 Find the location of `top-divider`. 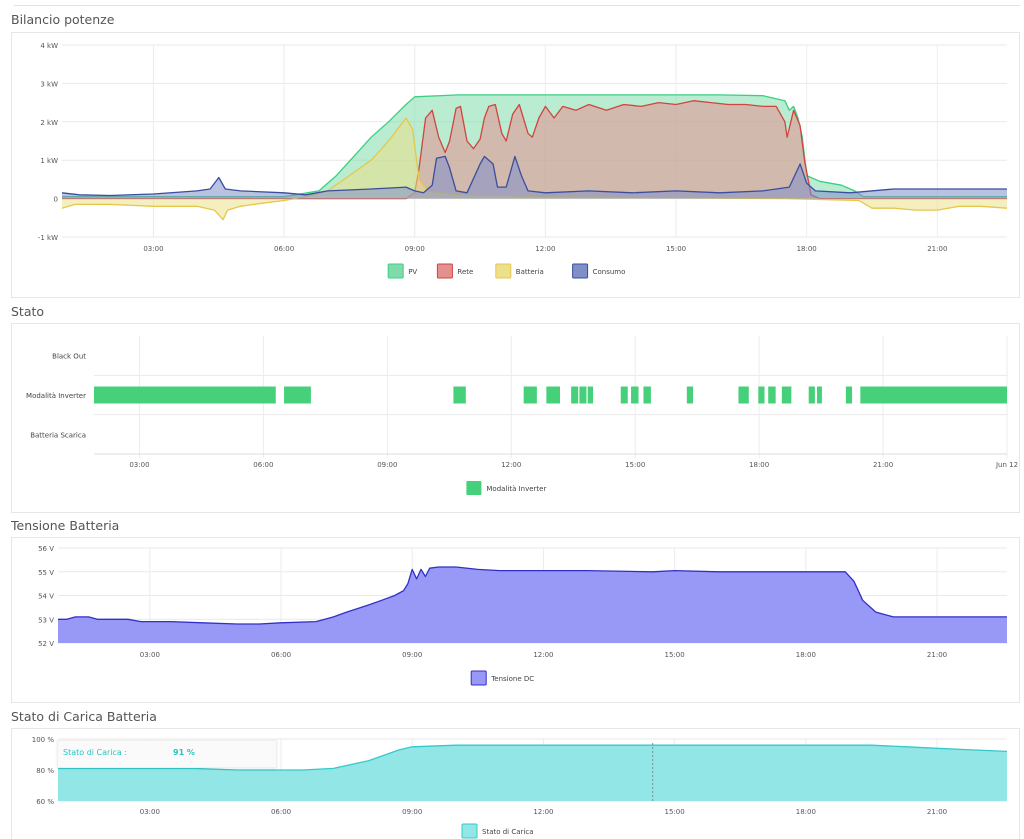

top-divider is located at coordinates (517, 5).